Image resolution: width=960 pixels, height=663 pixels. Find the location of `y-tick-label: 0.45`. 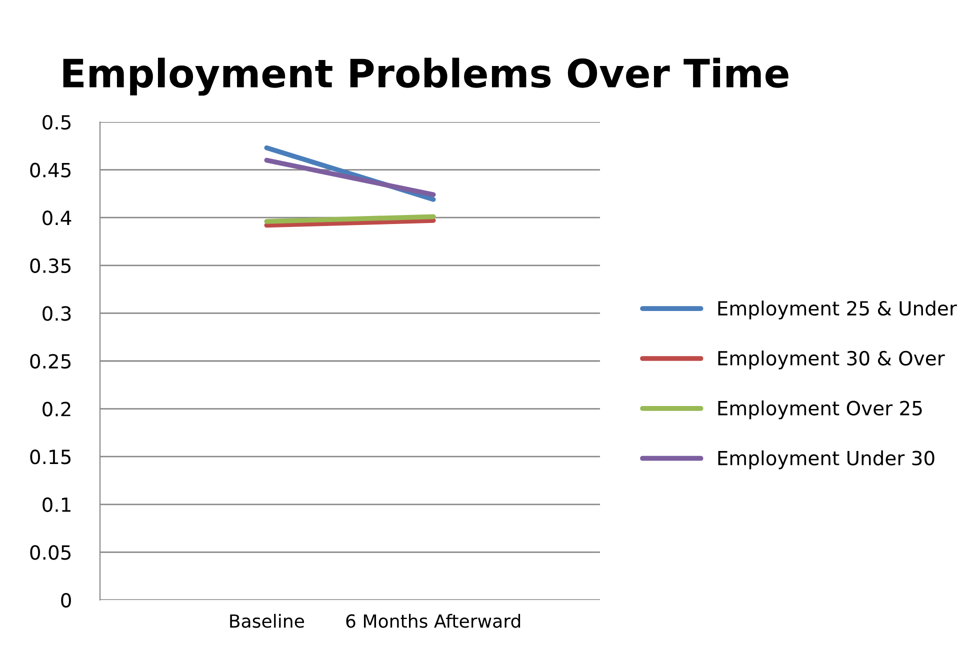

y-tick-label: 0.45 is located at coordinates (50, 170).